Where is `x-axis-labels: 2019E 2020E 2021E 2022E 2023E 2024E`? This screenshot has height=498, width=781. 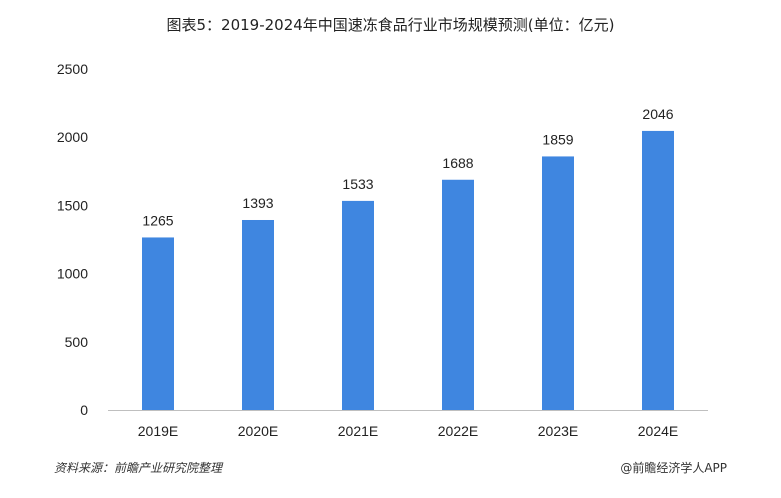 x-axis-labels: 2019E 2020E 2021E 2022E 2023E 2024E is located at coordinates (408, 431).